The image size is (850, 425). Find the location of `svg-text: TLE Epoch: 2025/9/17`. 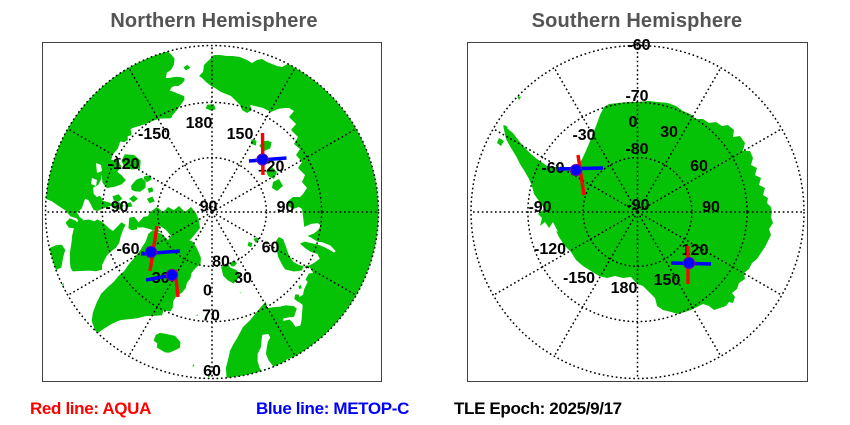

svg-text: TLE Epoch: 2025/9/17 is located at coordinates (538, 408).